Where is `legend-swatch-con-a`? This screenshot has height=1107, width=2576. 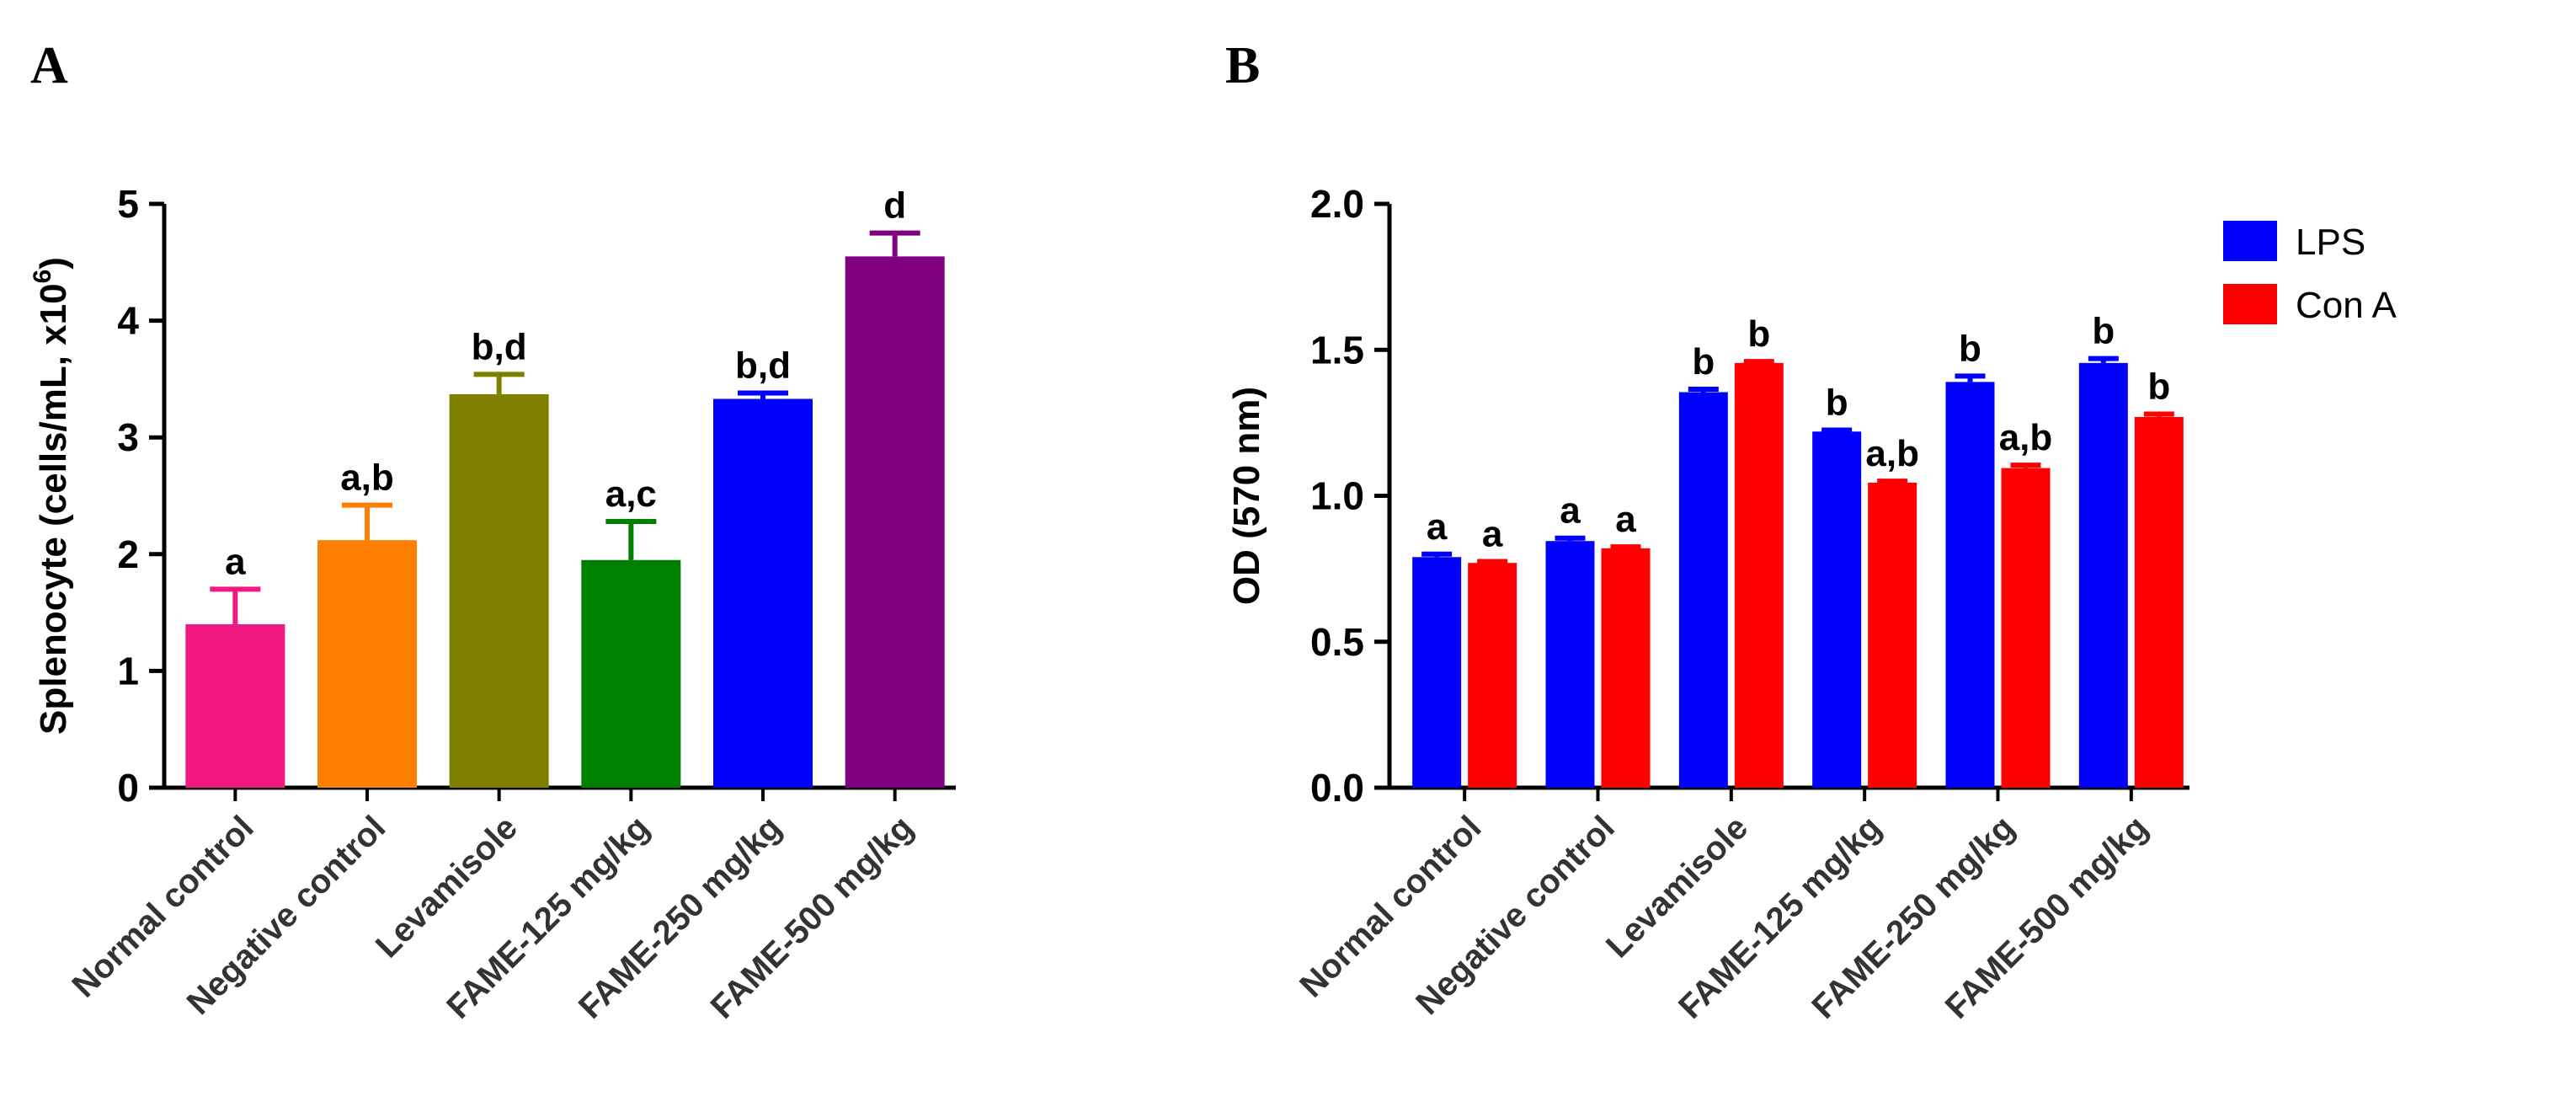
legend-swatch-con-a is located at coordinates (2250, 304).